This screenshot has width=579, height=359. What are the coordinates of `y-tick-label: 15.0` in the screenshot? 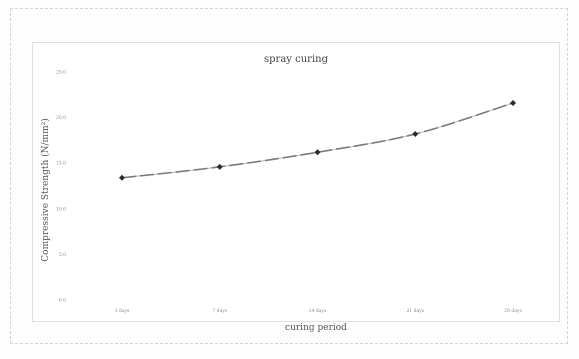 It's located at (61, 164).